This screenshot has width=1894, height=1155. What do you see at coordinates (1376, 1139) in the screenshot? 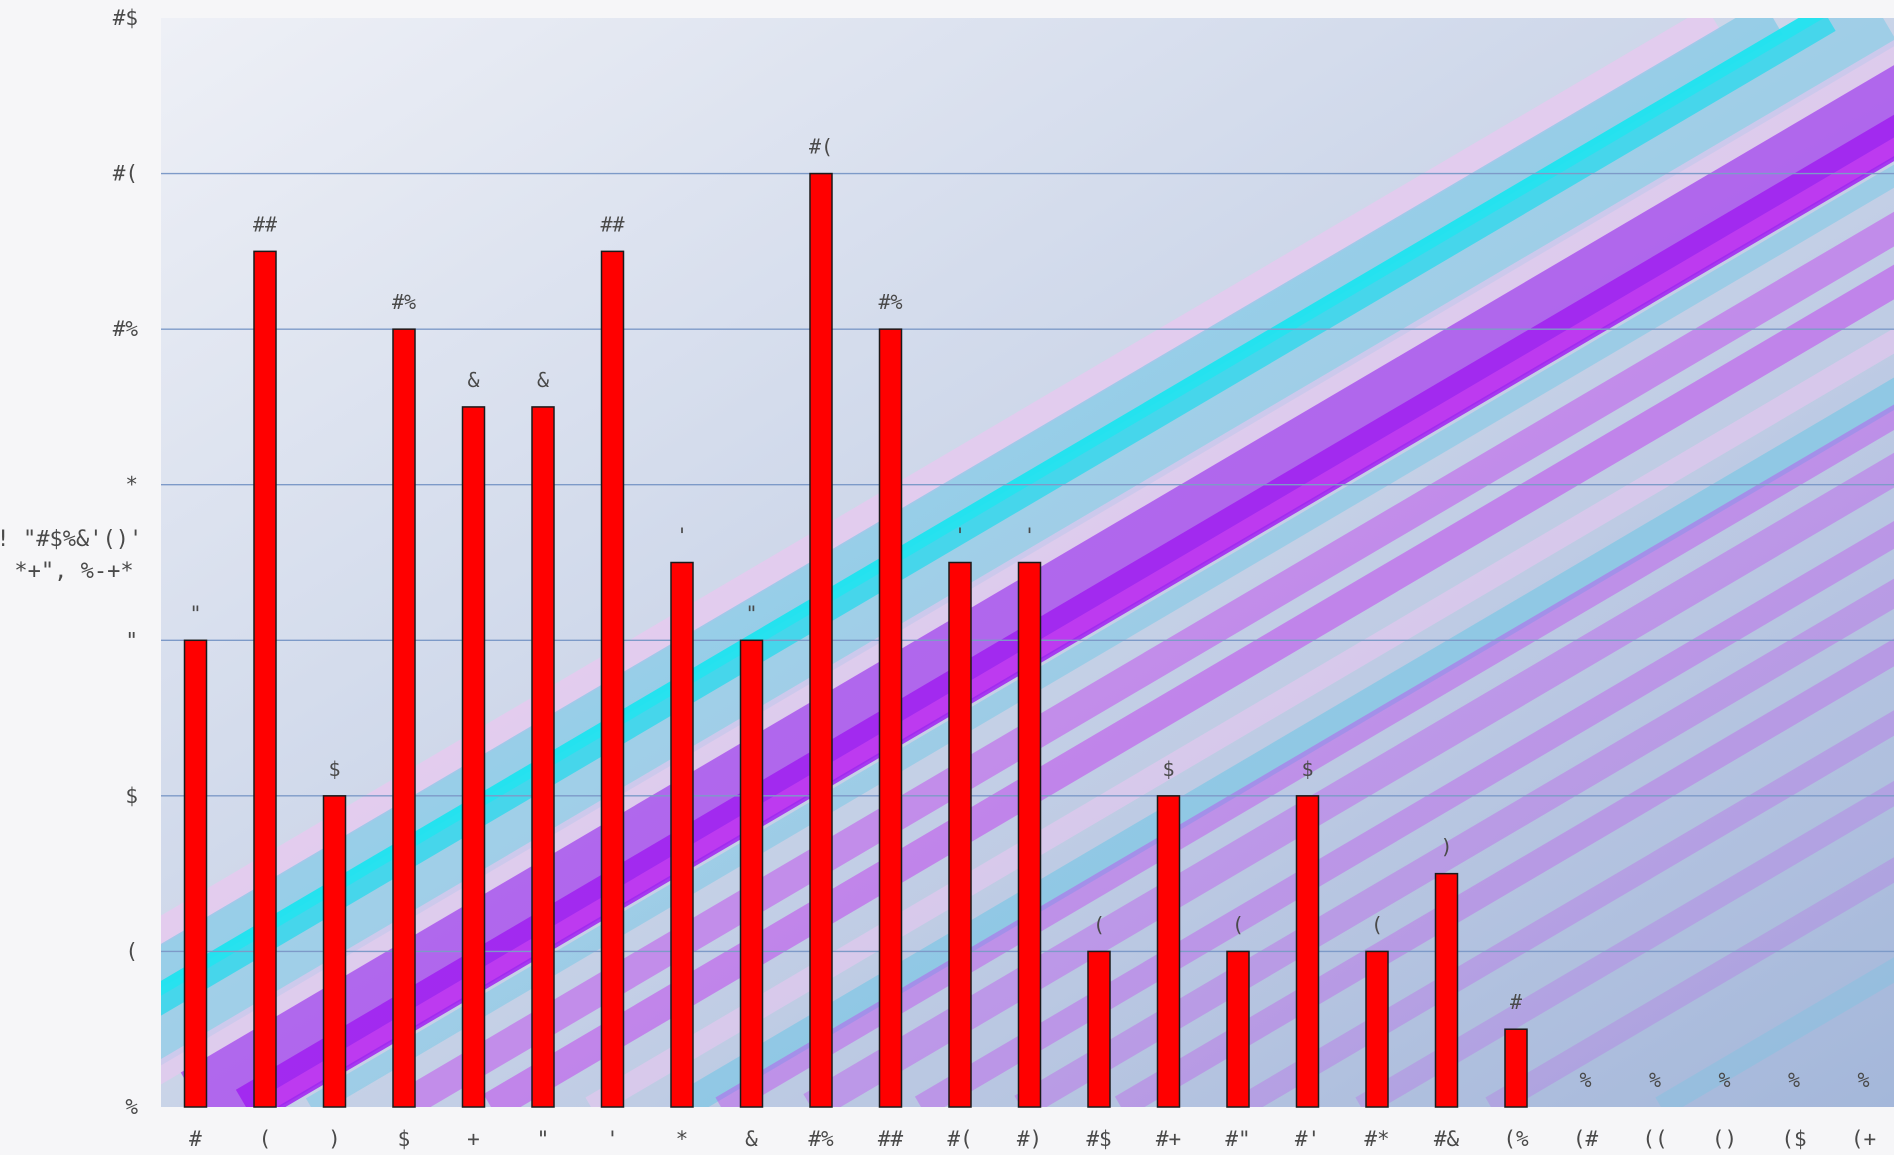
I see `x-tick-label-17: #*` at bounding box center [1376, 1139].